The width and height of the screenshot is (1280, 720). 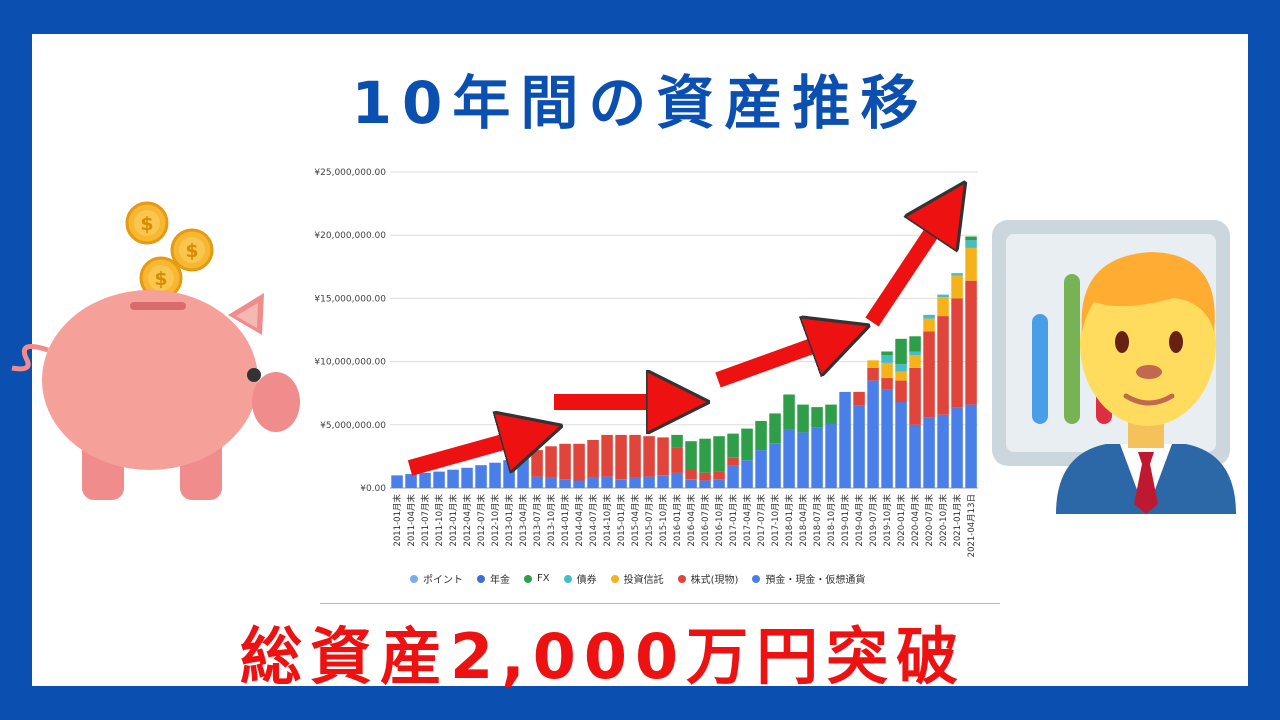 What do you see at coordinates (635, 520) in the screenshot?
I see `x-tick-label: 2015-04月末` at bounding box center [635, 520].